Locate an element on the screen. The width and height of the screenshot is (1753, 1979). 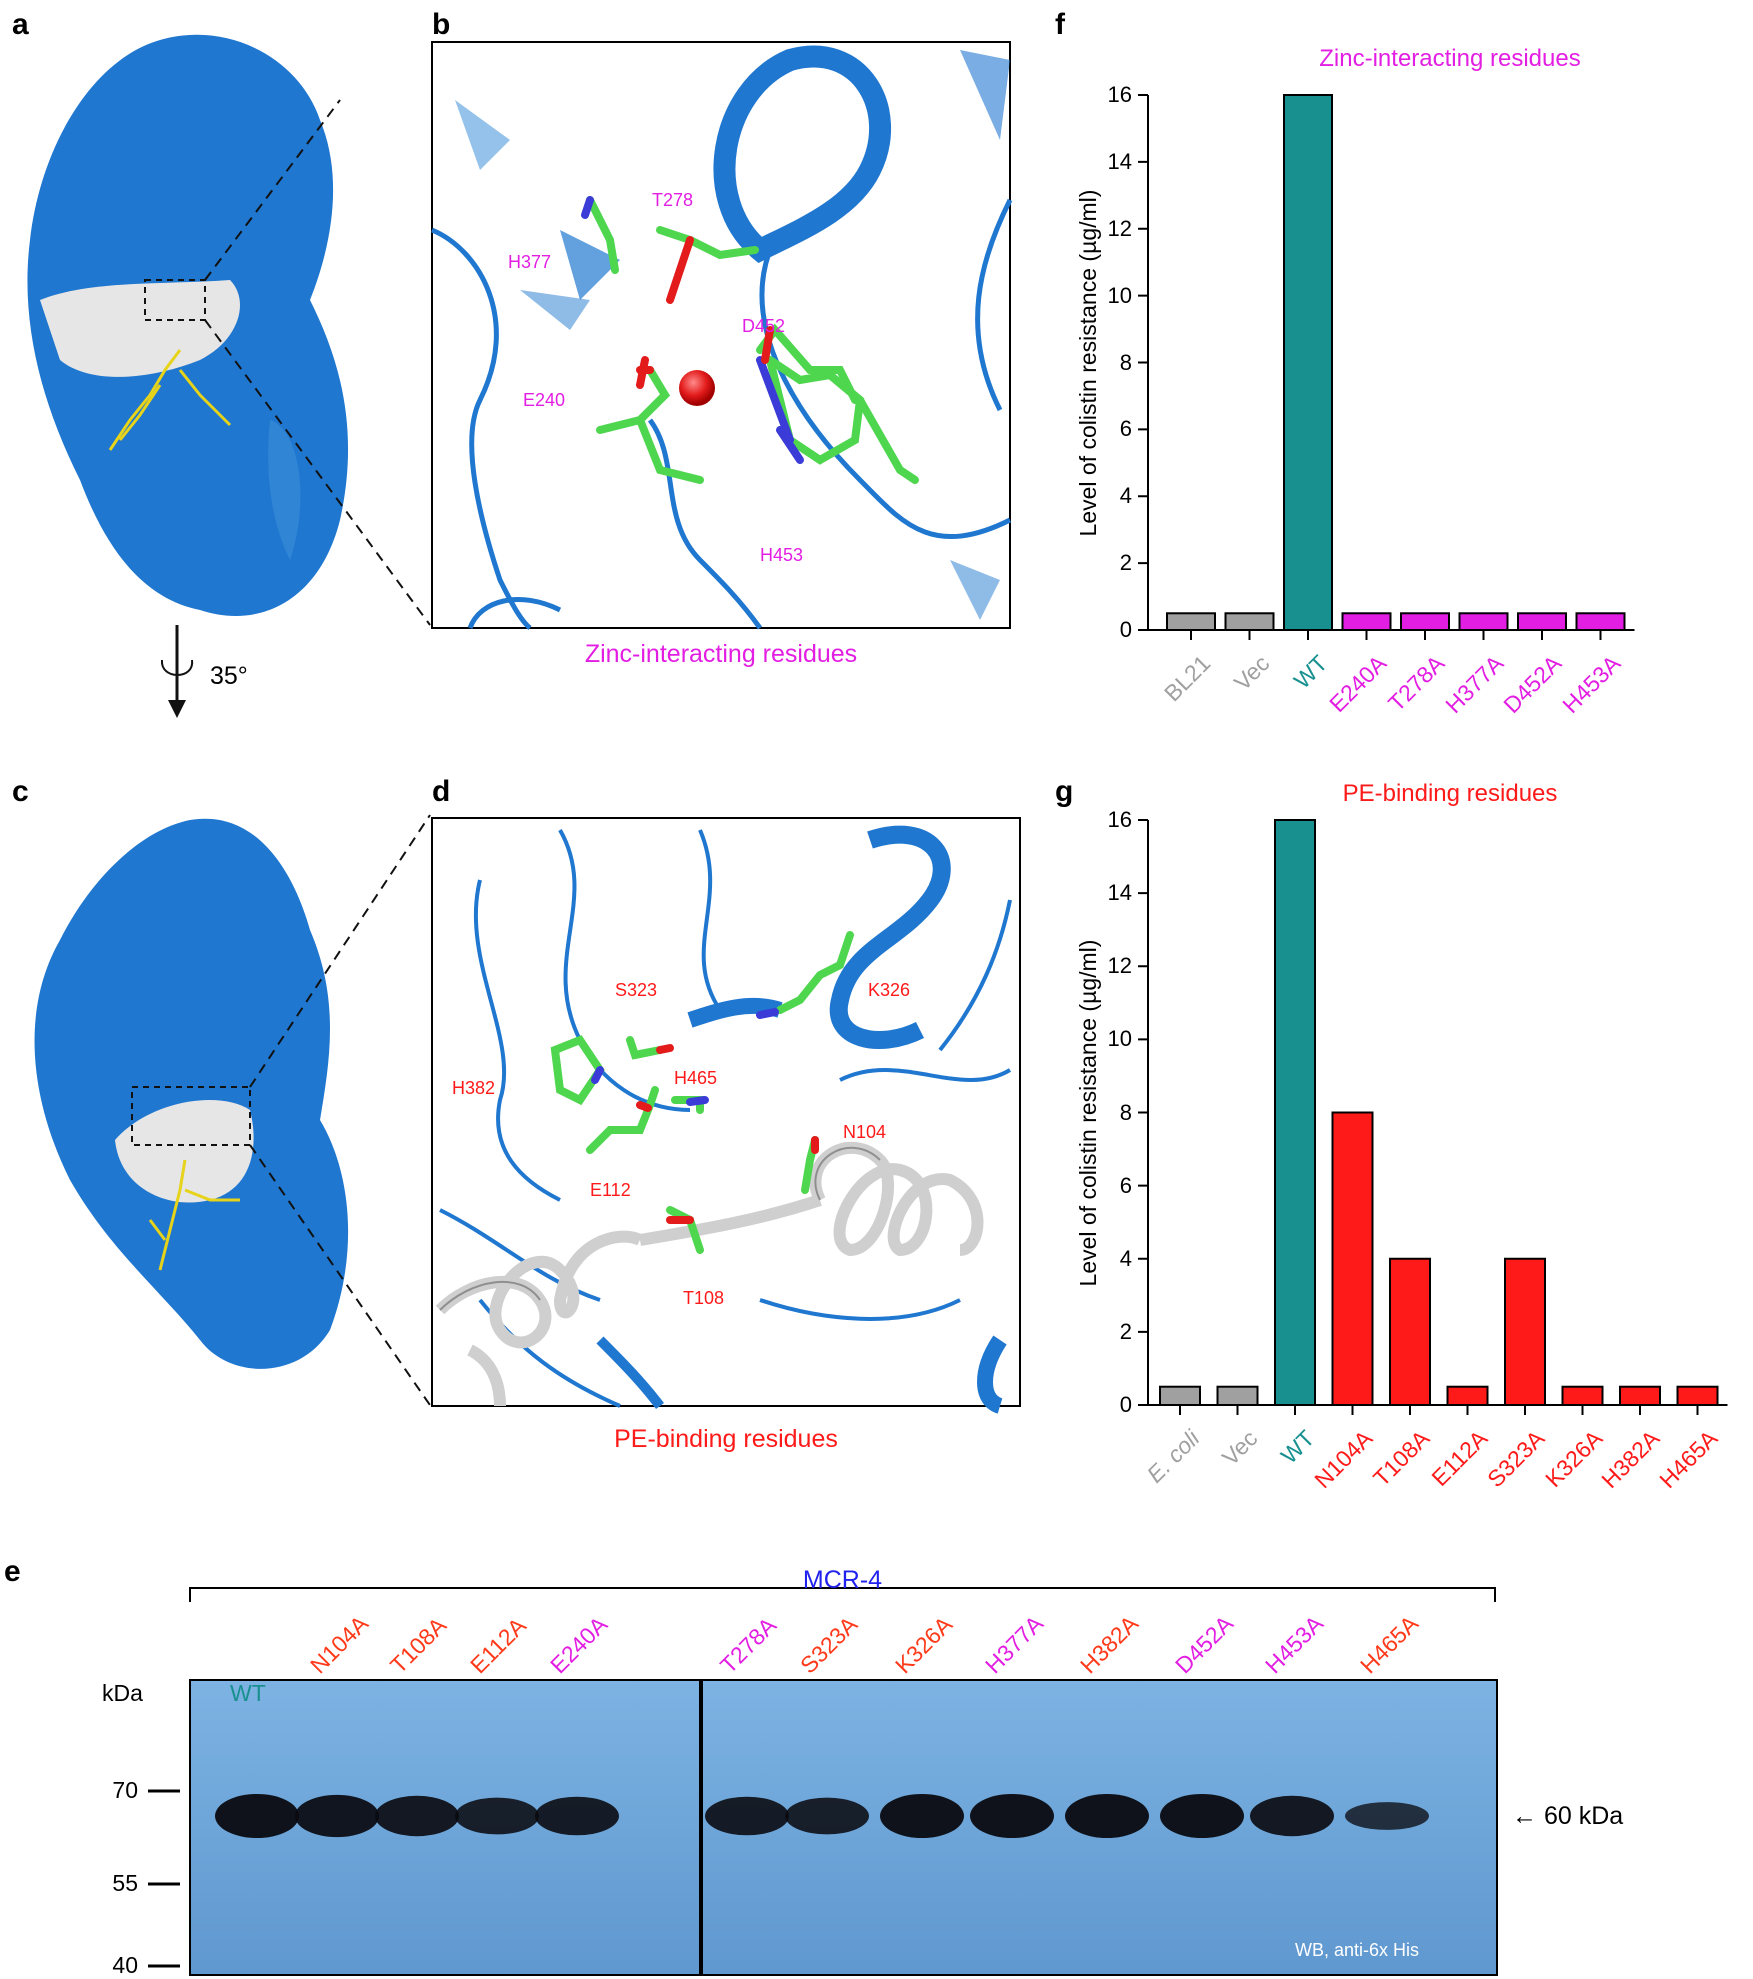
band-E112A is located at coordinates (497, 1816).